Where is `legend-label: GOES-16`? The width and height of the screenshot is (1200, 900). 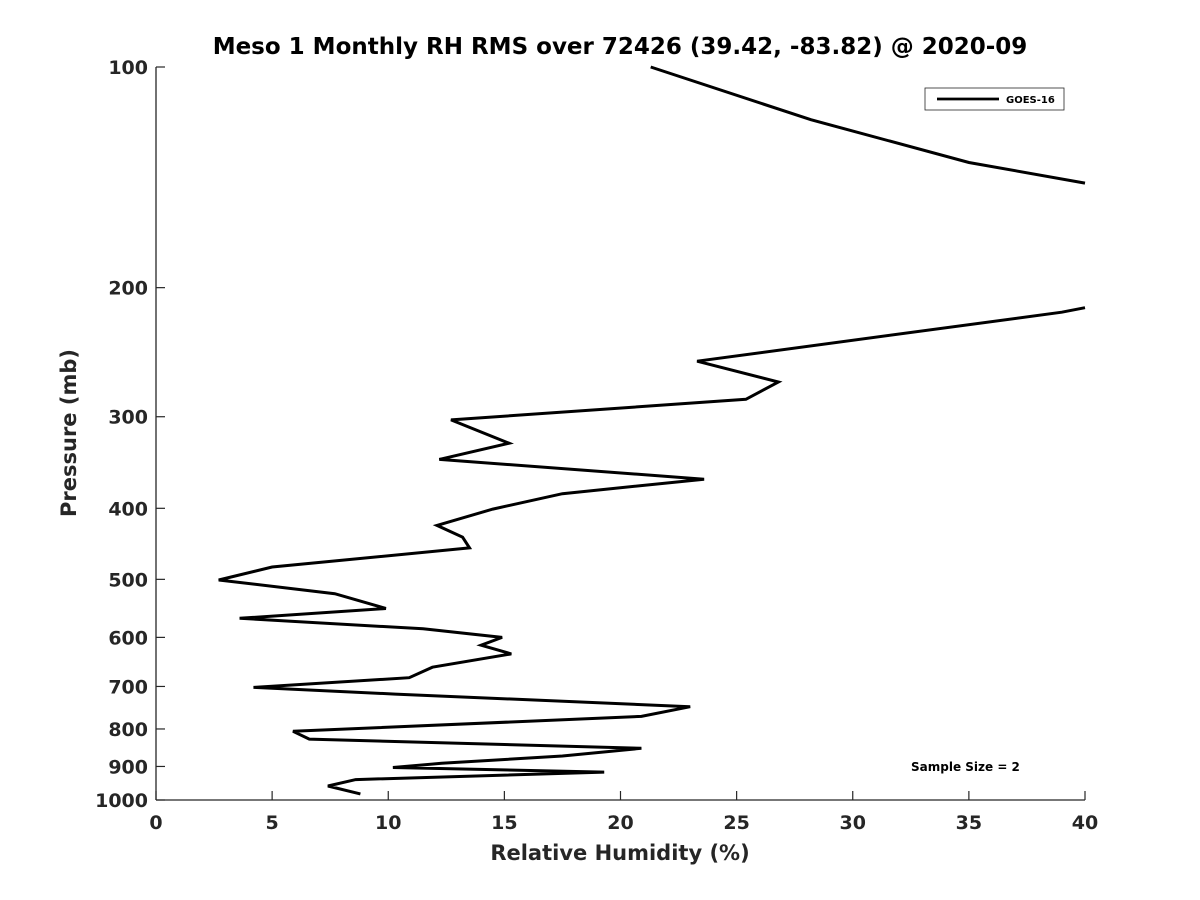 legend-label: GOES-16 is located at coordinates (1030, 100).